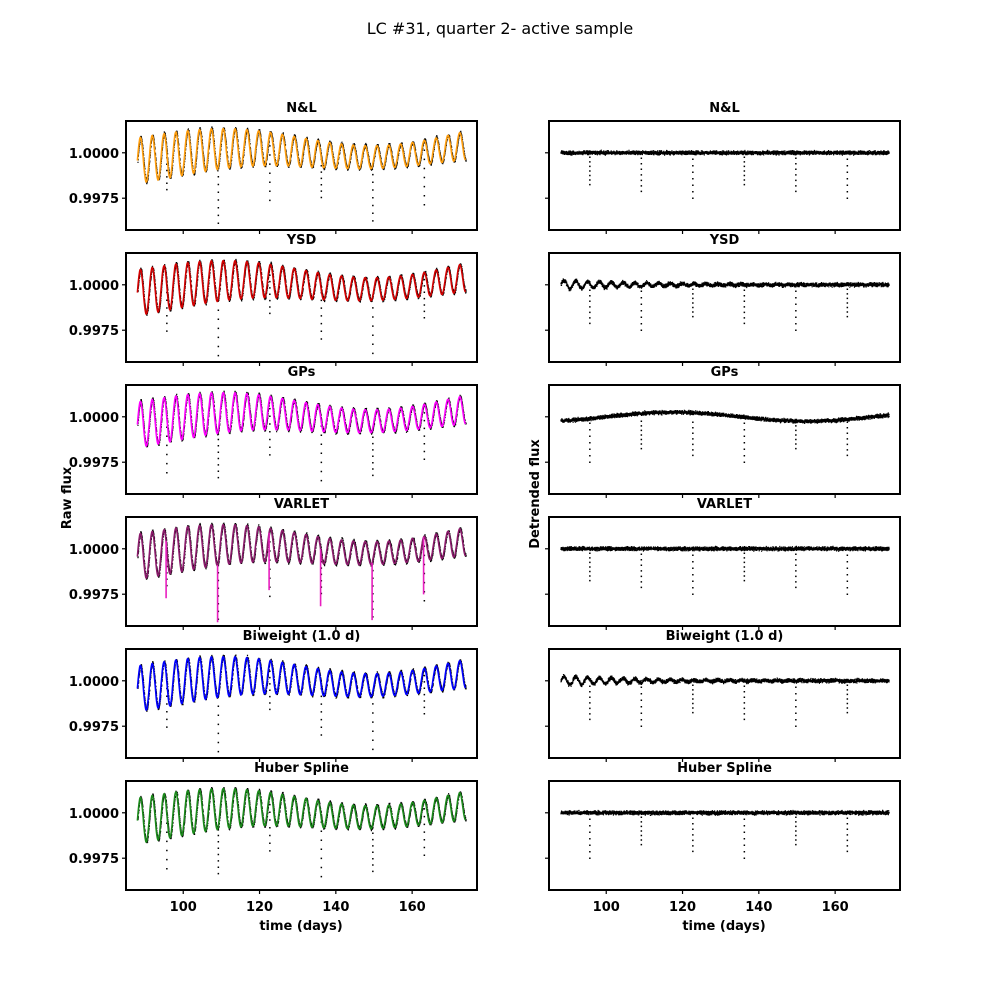 The height and width of the screenshot is (1000, 1000). I want to click on detrended-panel-3: GPs, so click(723, 431).